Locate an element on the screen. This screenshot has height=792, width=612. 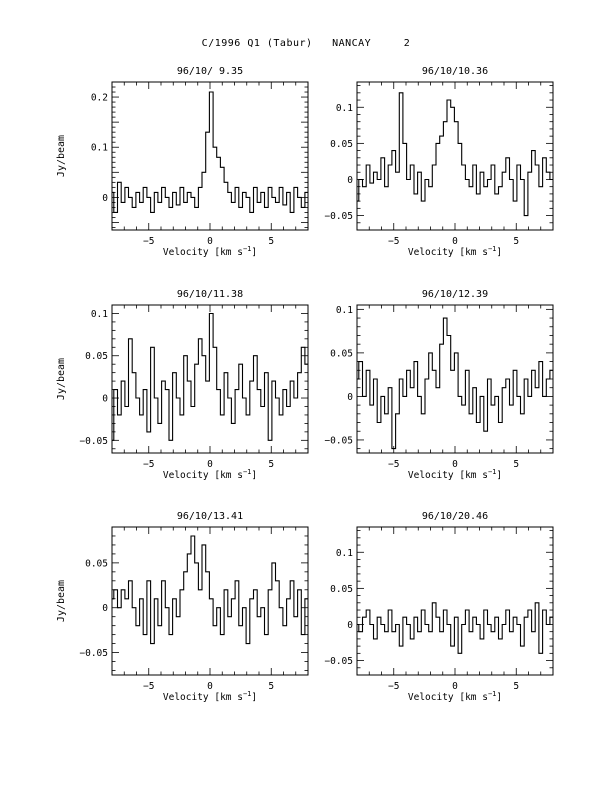
panel-title: 96/10/10.36 is located at coordinates (455, 71).